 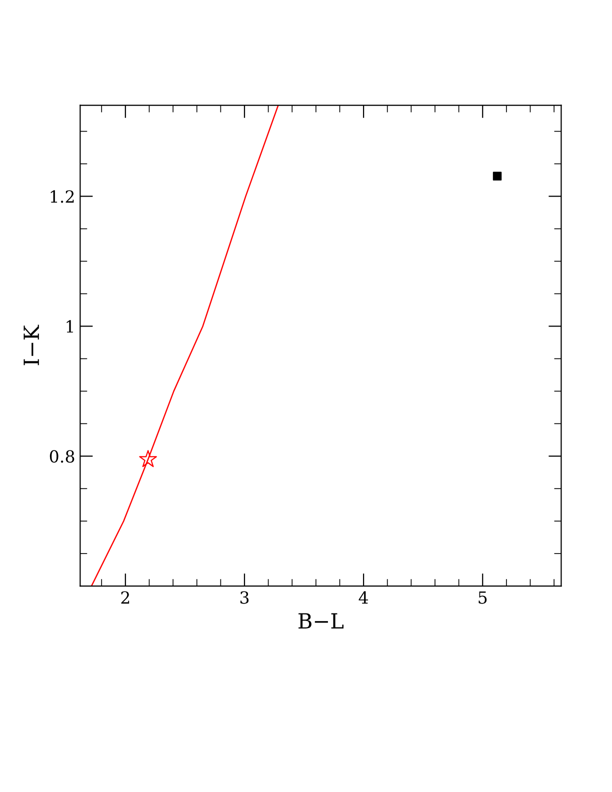 What do you see at coordinates (62, 196) in the screenshot?
I see `y-tick-label: 1.2` at bounding box center [62, 196].